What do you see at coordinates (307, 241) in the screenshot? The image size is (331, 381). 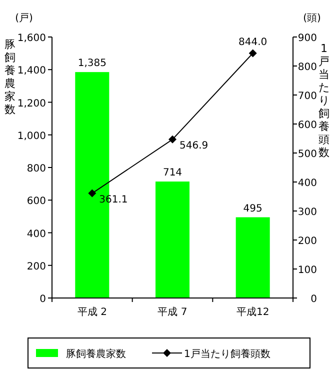 I see `y2-tick-label: 200` at bounding box center [307, 241].